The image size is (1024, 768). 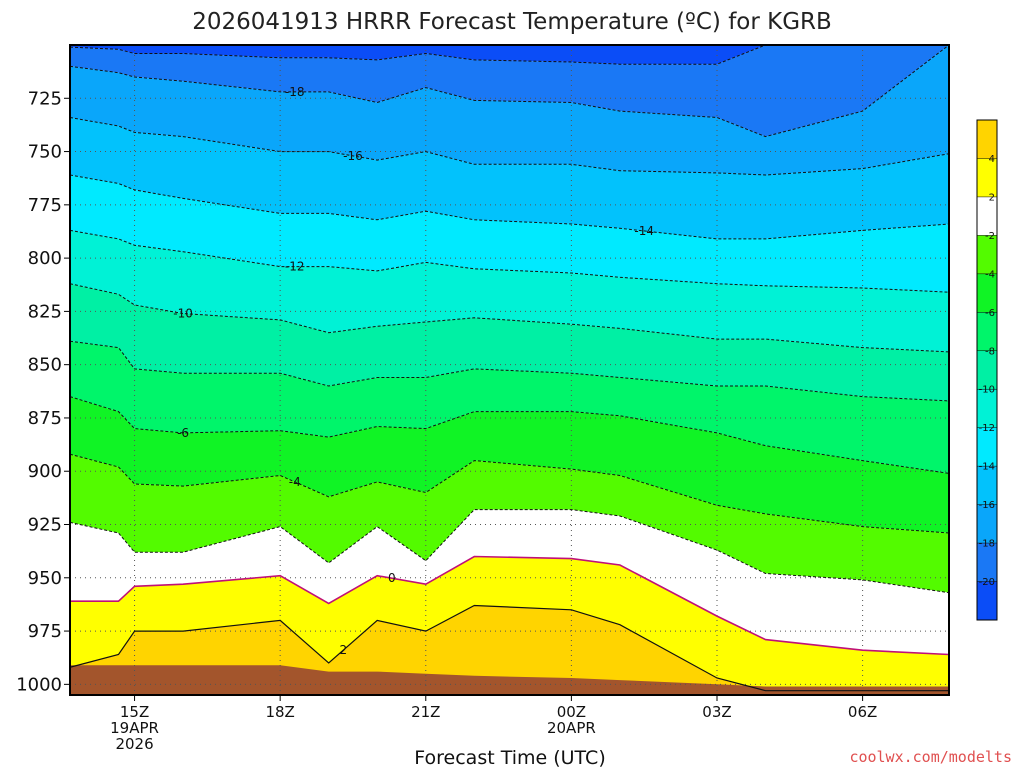 What do you see at coordinates (392, 578) in the screenshot?
I see `contour-label-0: 0` at bounding box center [392, 578].